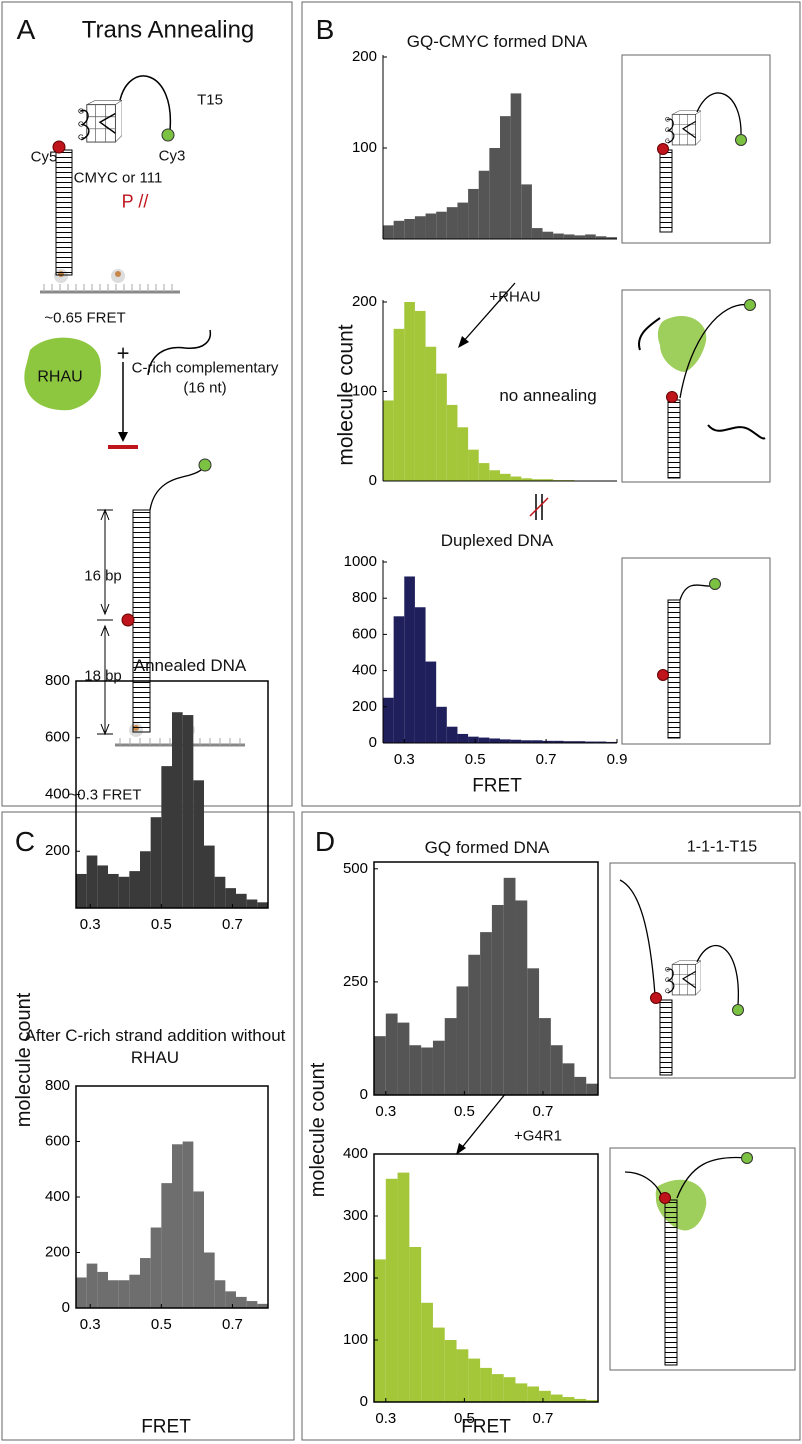 This screenshot has height=1444, width=802. Describe the element at coordinates (515, 297) in the screenshot. I see `annotation: +RHAU` at that location.